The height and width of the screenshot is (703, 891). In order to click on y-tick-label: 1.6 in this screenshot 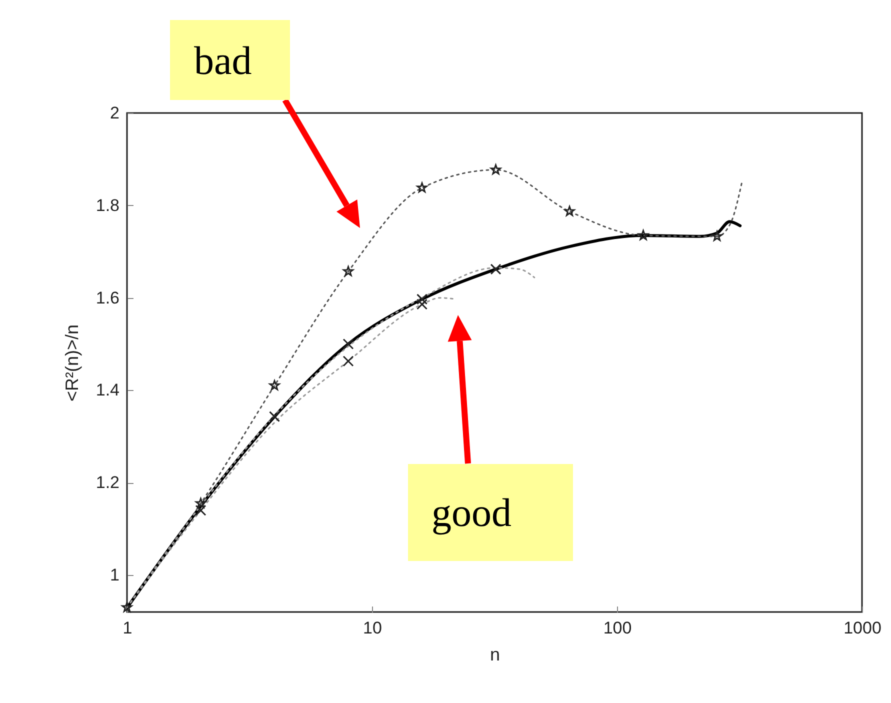, I will do `click(108, 298)`.